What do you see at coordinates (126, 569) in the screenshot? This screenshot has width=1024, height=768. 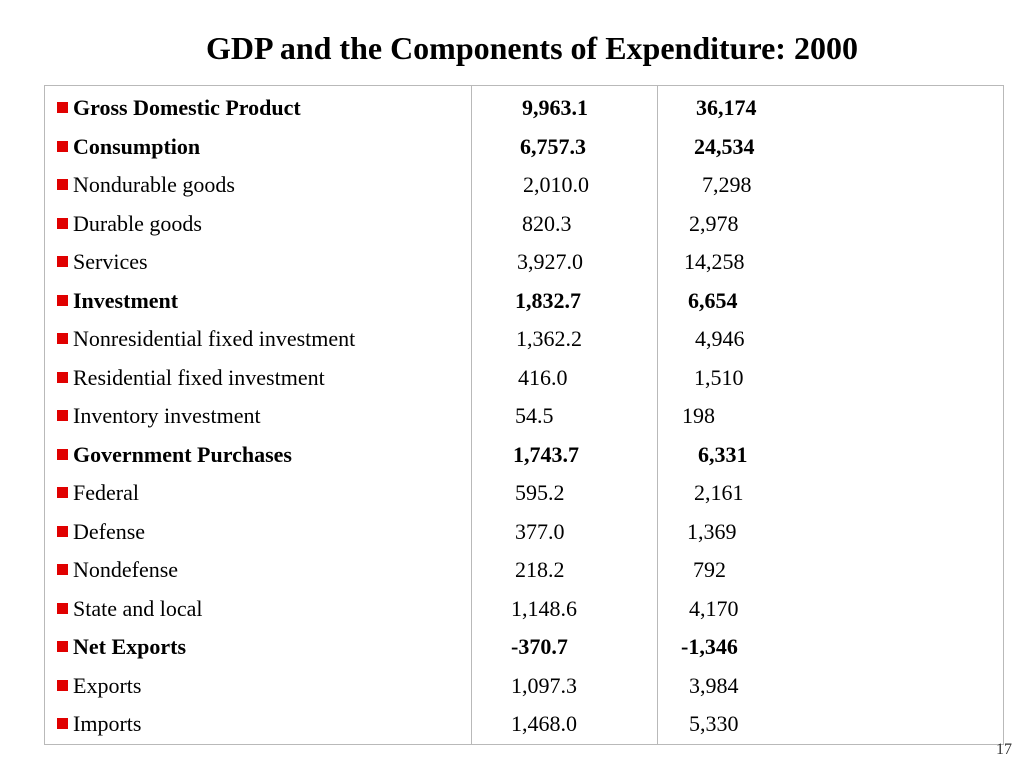 I see `row-label: Nondefense` at bounding box center [126, 569].